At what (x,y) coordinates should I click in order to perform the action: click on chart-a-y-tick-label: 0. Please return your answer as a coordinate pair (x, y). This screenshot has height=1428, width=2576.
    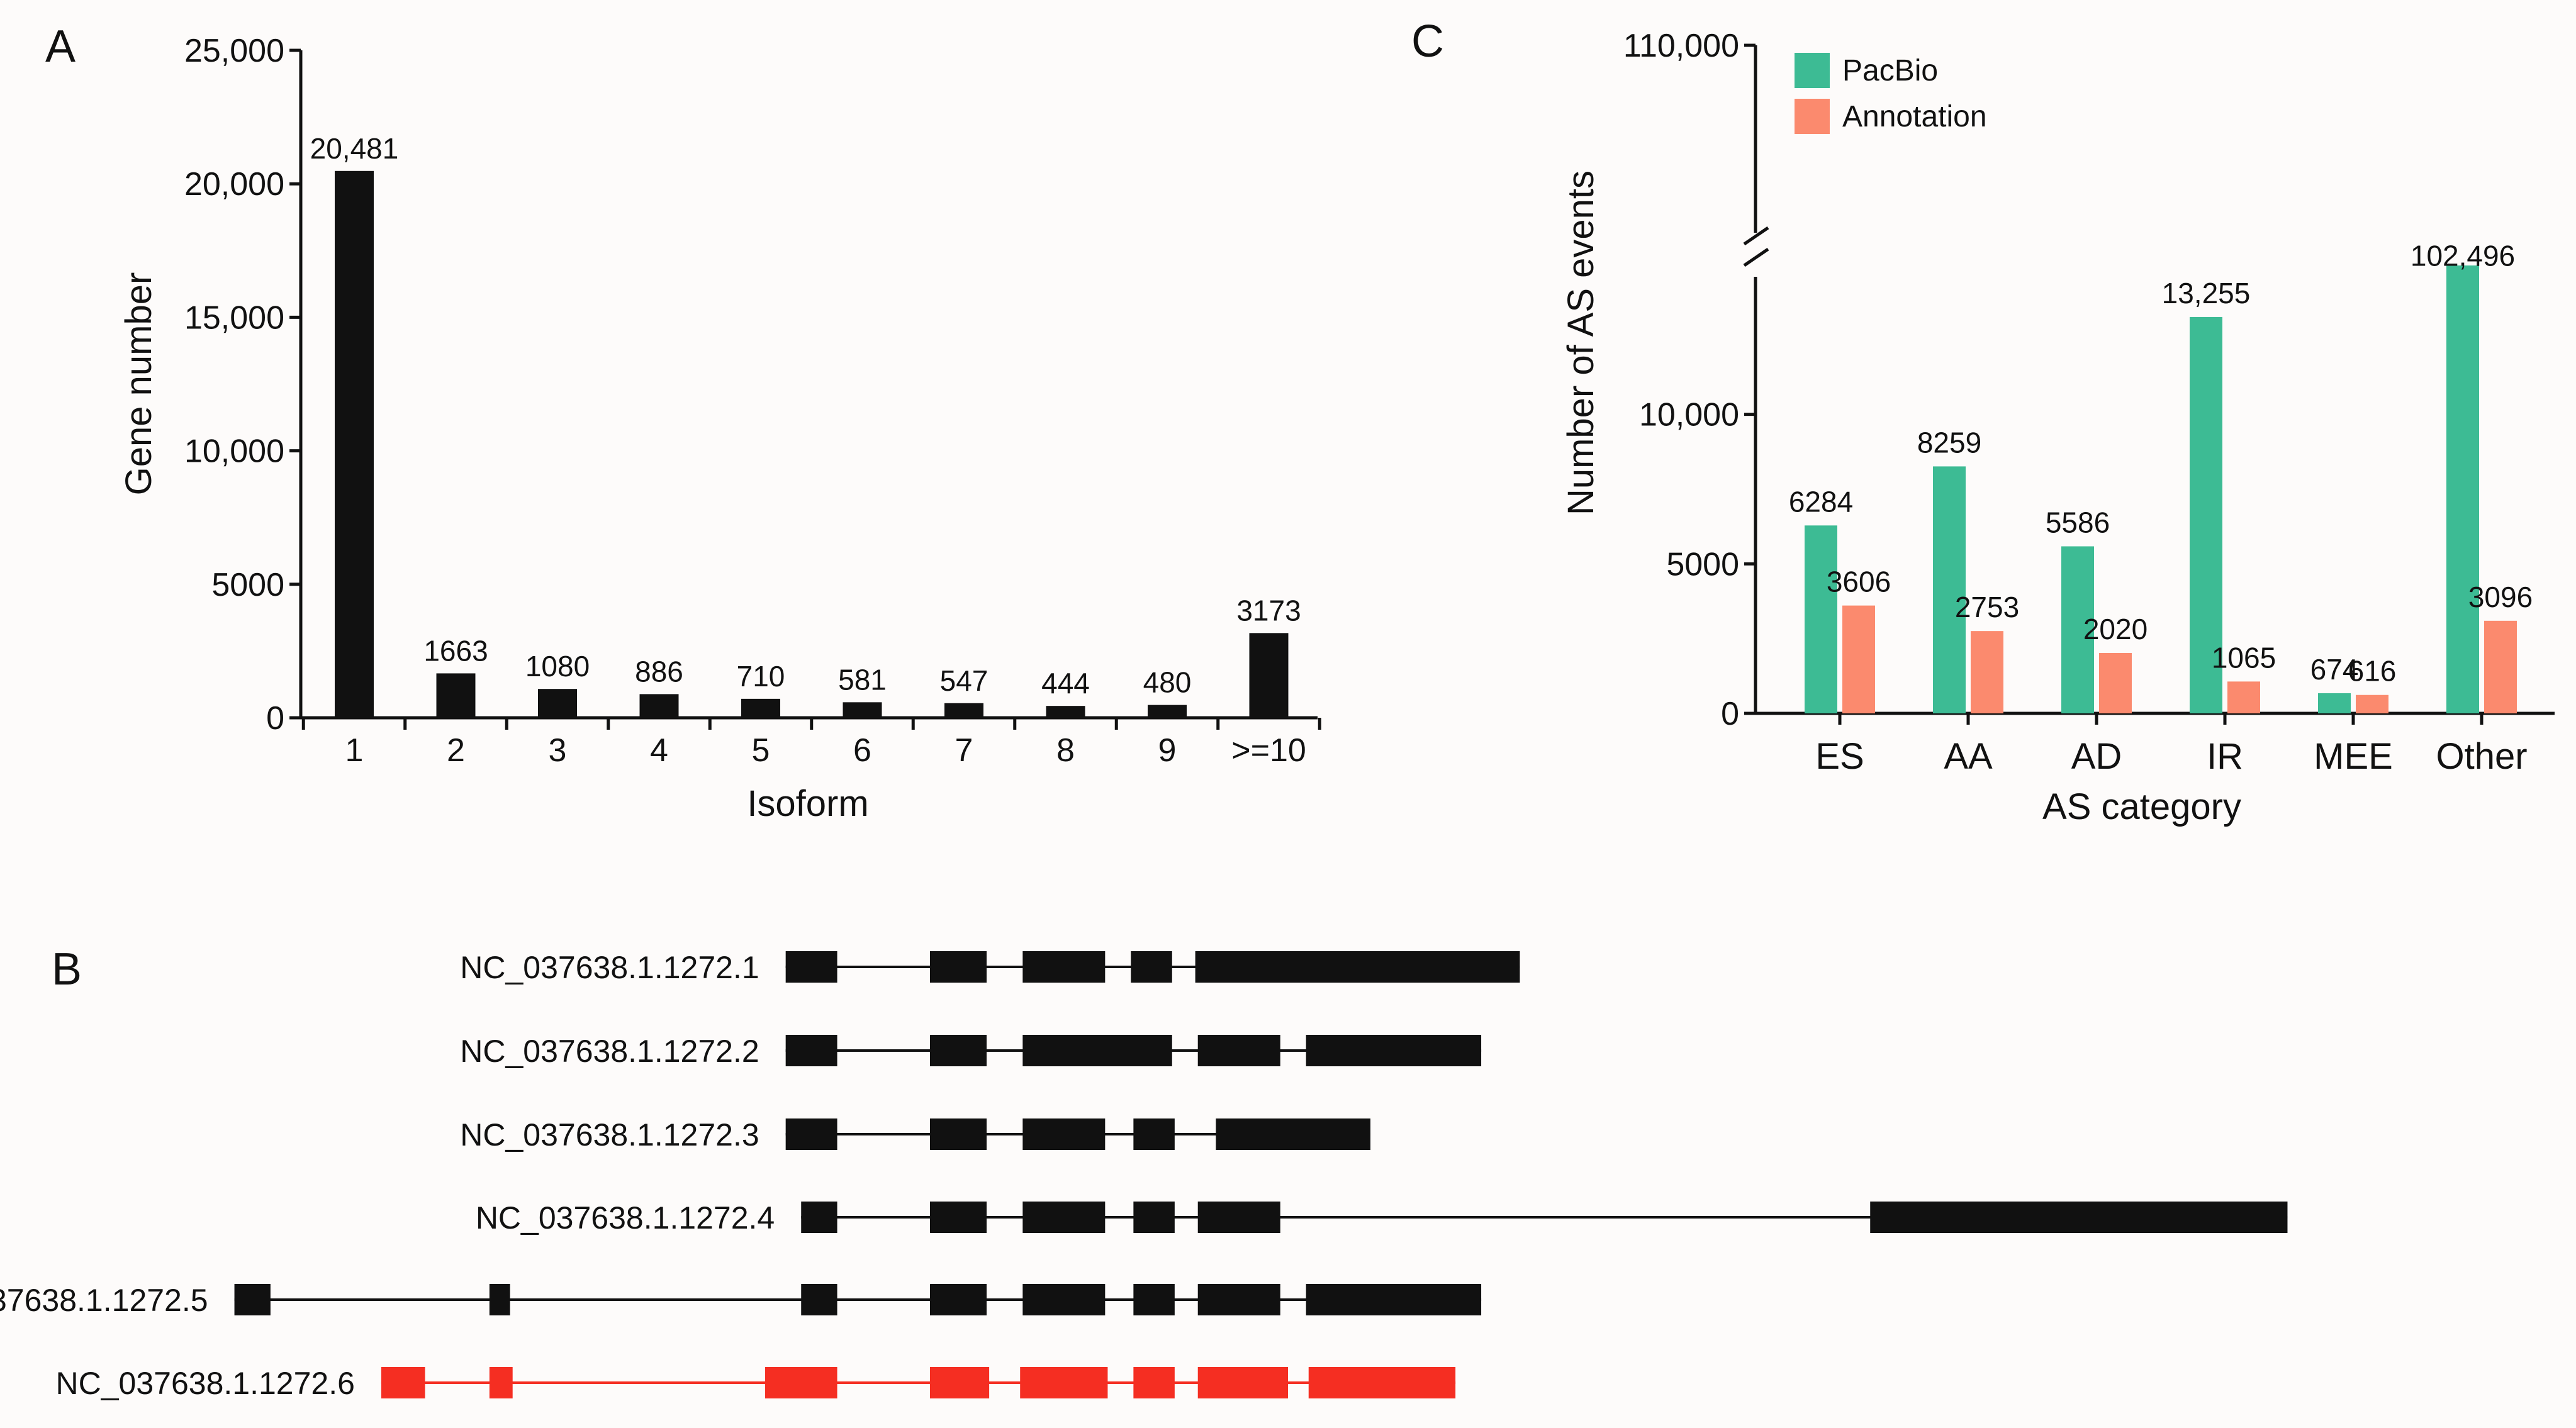
    Looking at the image, I should click on (275, 718).